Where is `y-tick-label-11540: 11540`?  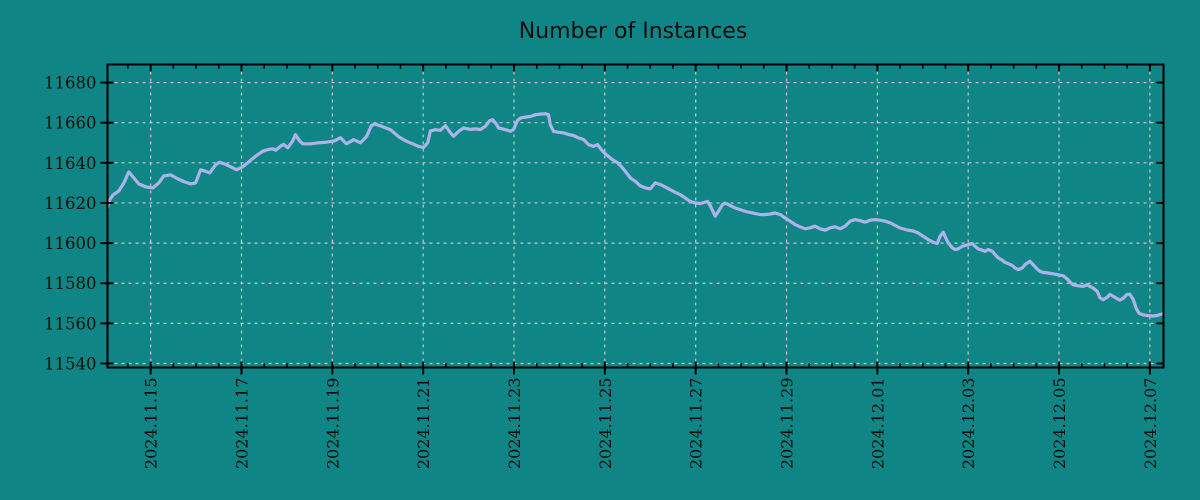 y-tick-label-11540: 11540 is located at coordinates (70, 363).